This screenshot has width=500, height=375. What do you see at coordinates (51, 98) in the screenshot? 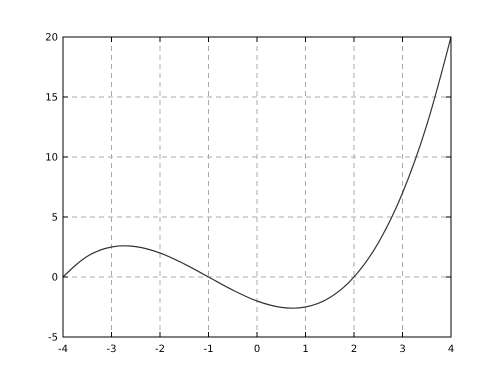
I see `y-tick-label: 15` at bounding box center [51, 98].